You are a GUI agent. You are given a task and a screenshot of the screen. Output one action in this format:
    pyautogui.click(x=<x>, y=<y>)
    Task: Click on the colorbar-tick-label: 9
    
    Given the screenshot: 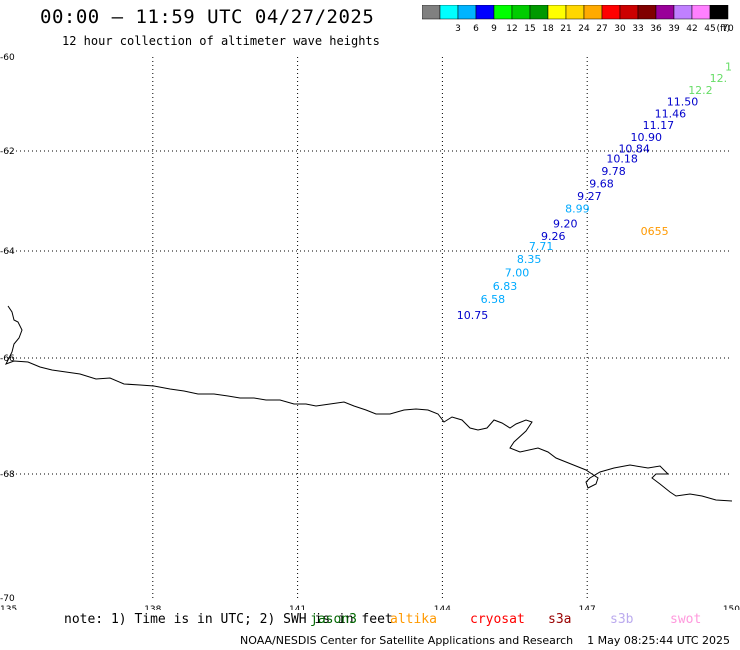 What is the action you would take?
    pyautogui.click(x=494, y=29)
    